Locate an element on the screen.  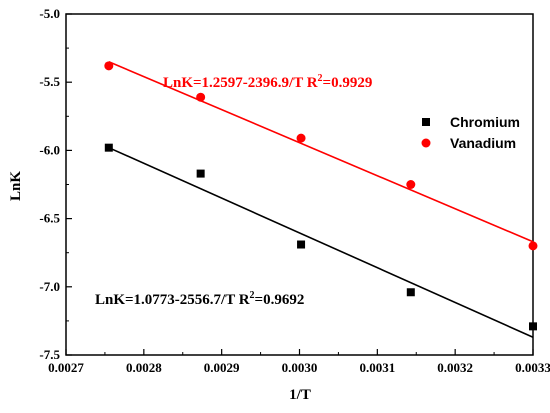
vanadium-equation-text: LnK=1.2597-2396.9/T R is located at coordinates (240, 83).